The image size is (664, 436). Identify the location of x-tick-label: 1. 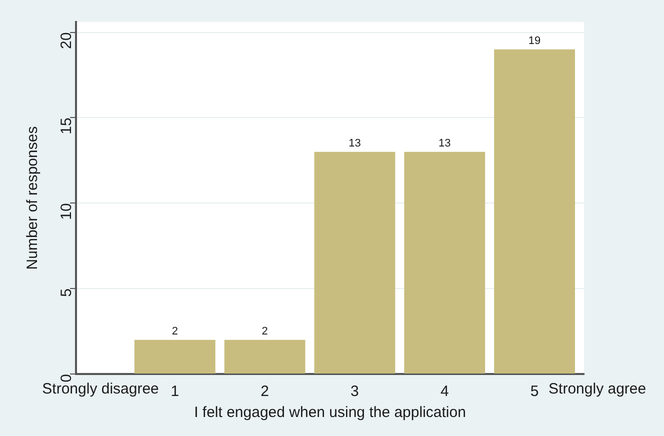
(175, 391).